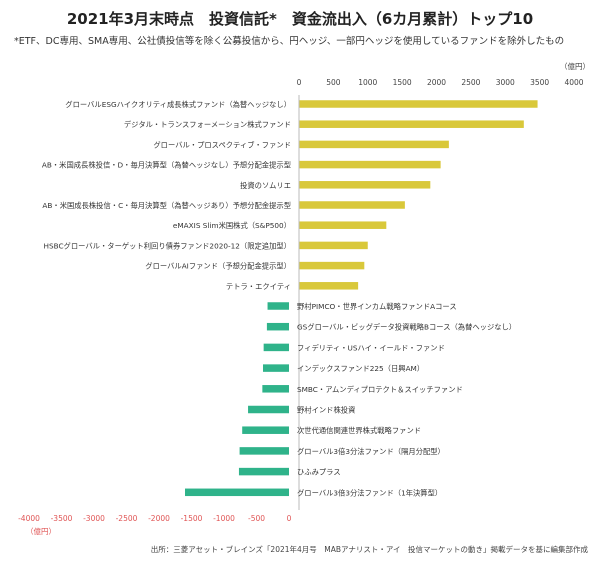  What do you see at coordinates (359, 430) in the screenshot?
I see `outflow-category-label: 次世代通信関連世界株式戦略ファンド` at bounding box center [359, 430].